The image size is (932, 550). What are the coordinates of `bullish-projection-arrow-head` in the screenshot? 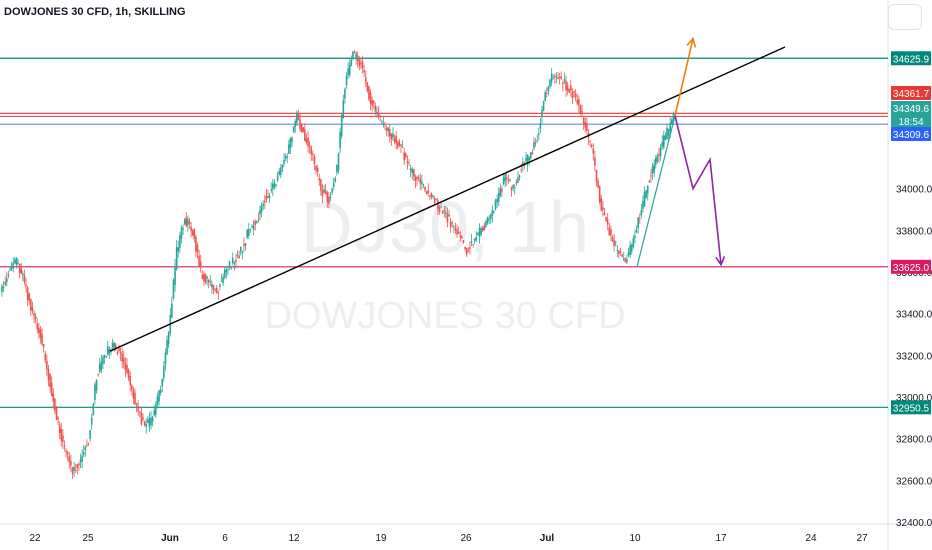 It's located at (691, 42).